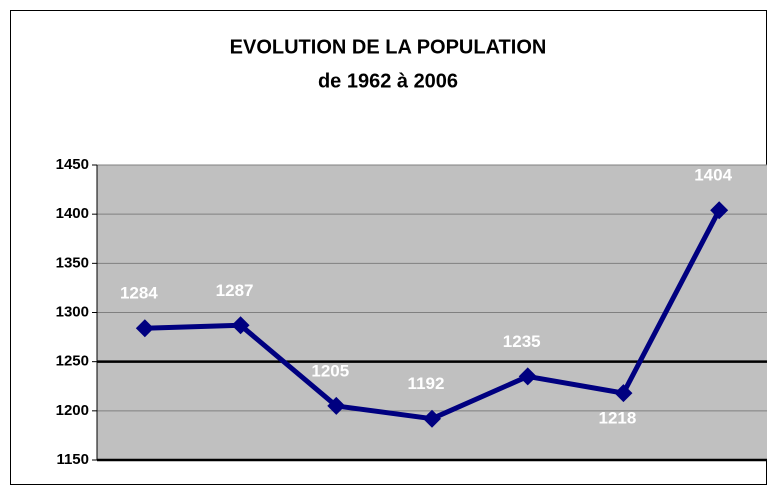  What do you see at coordinates (72, 311) in the screenshot?
I see `y-tick-label: 1300` at bounding box center [72, 311].